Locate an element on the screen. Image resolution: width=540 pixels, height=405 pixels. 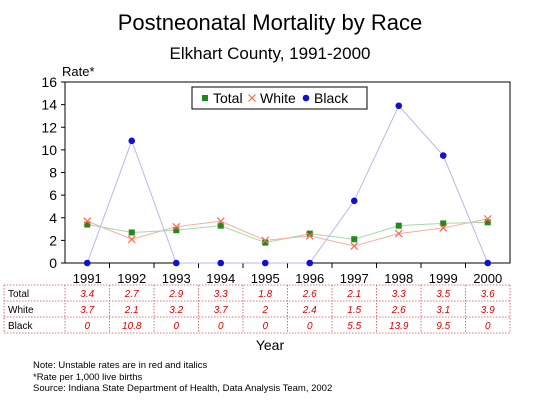
y-tick-label: 0 is located at coordinates (53, 263).